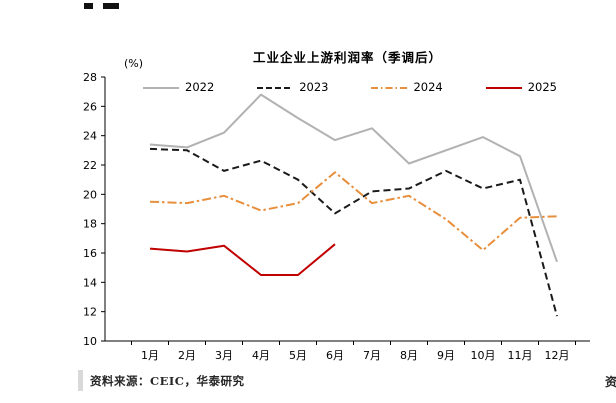 This screenshot has height=403, width=616. What do you see at coordinates (428, 87) in the screenshot?
I see `legend-label: 2024` at bounding box center [428, 87].